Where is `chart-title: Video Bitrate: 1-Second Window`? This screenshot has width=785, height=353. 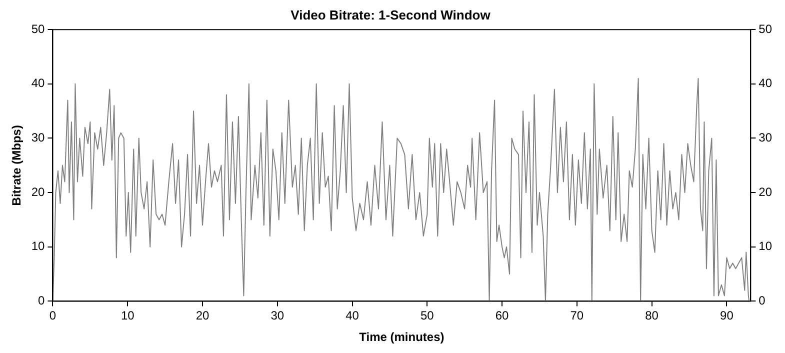
chart-title: Video Bitrate: 1-Second Window is located at coordinates (391, 14).